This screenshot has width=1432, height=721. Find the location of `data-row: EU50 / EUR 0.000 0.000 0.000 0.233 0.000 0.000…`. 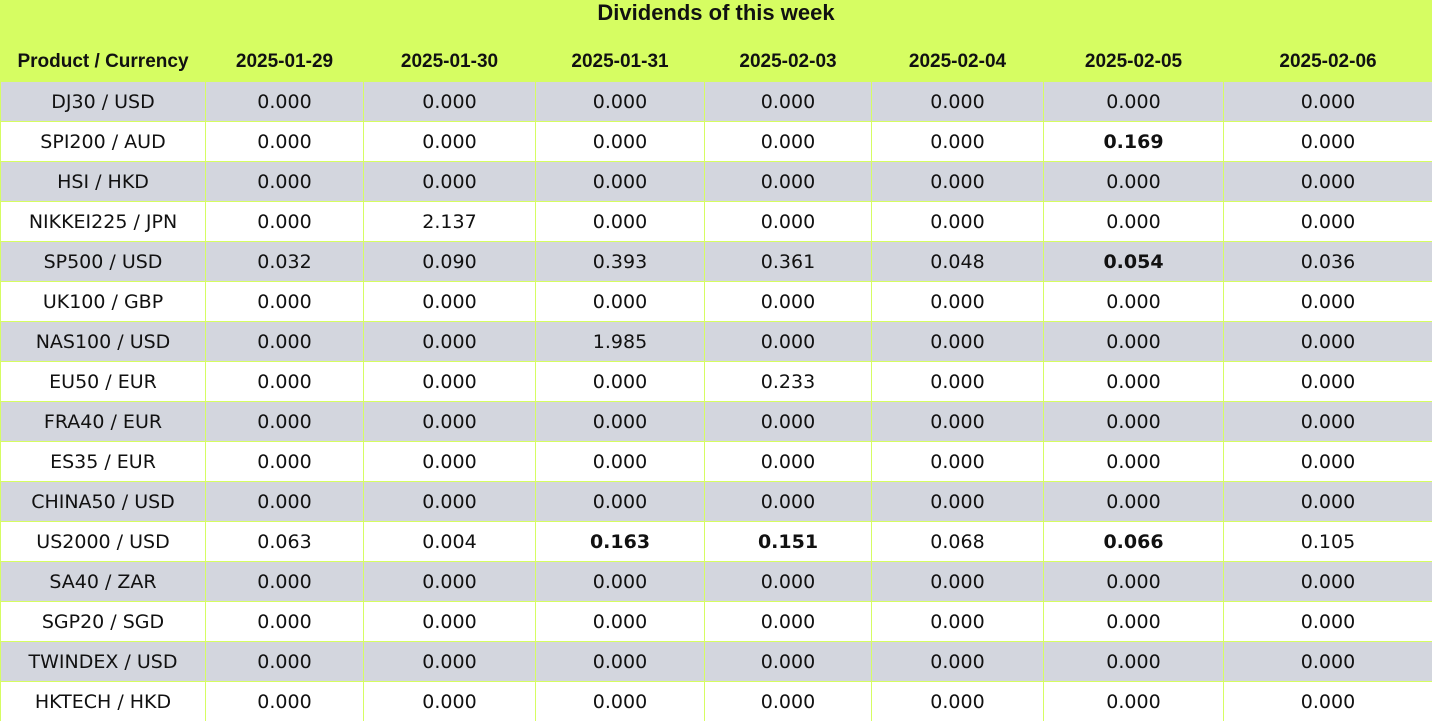

data-row: EU50 / EUR 0.000 0.000 0.000 0.233 0.000 0.000… is located at coordinates (716, 381).